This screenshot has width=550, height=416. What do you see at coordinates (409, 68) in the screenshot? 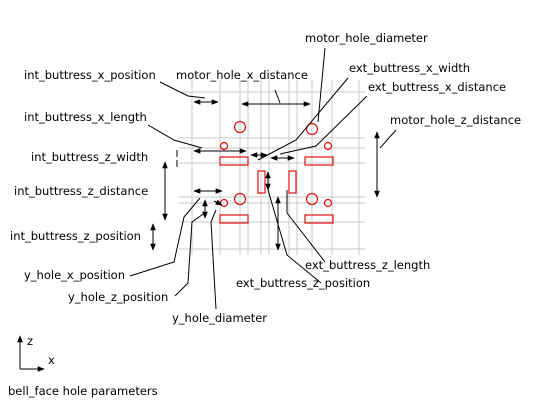
I see `label-ext-buttress-x-width: ext_buttress_x_width` at bounding box center [409, 68].